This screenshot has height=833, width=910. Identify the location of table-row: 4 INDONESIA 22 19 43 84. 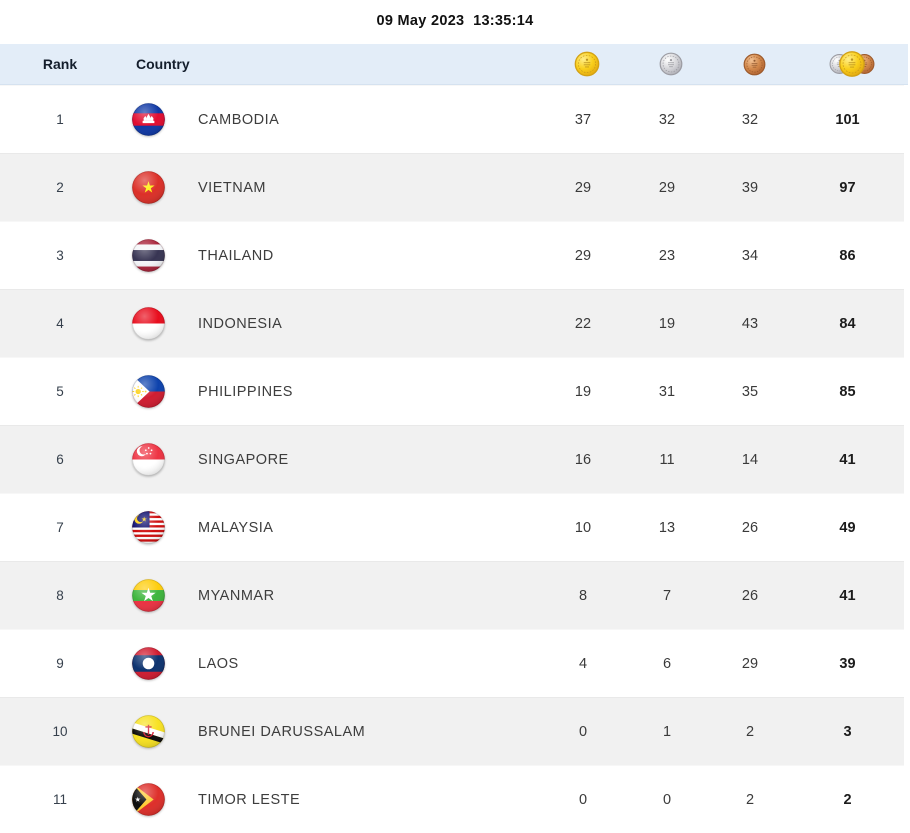
(452, 323).